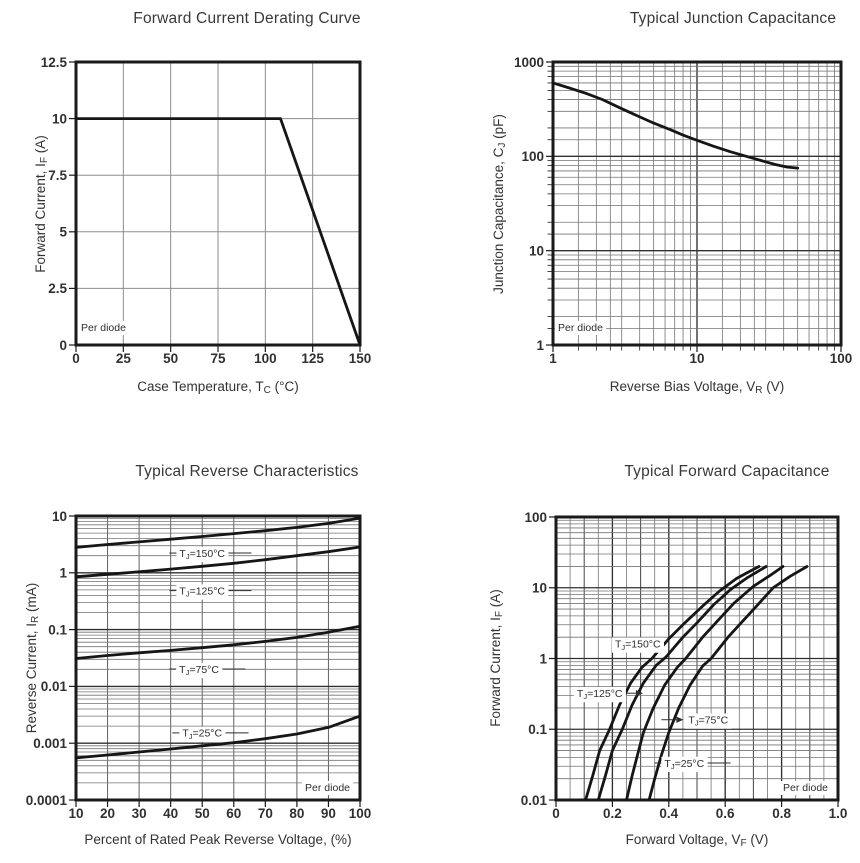 This screenshot has width=860, height=863. What do you see at coordinates (54, 62) in the screenshot?
I see `y-tick-label: 12.5` at bounding box center [54, 62].